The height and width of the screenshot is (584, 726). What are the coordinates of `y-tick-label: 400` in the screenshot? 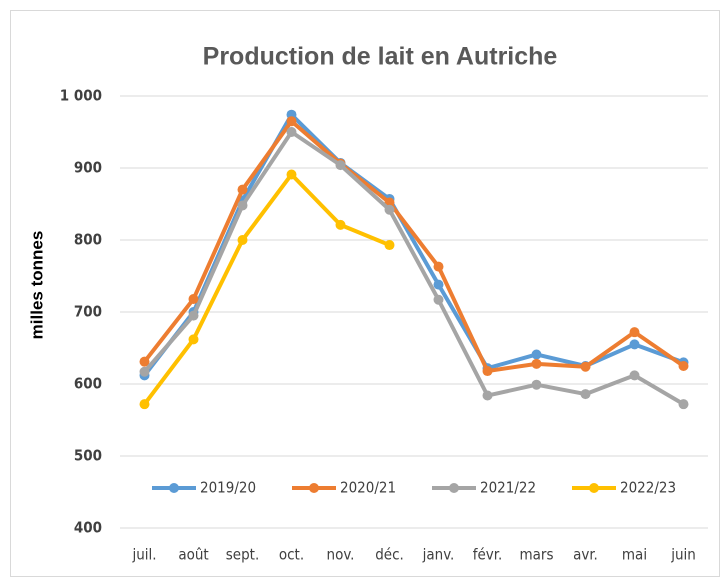 It's located at (88, 528).